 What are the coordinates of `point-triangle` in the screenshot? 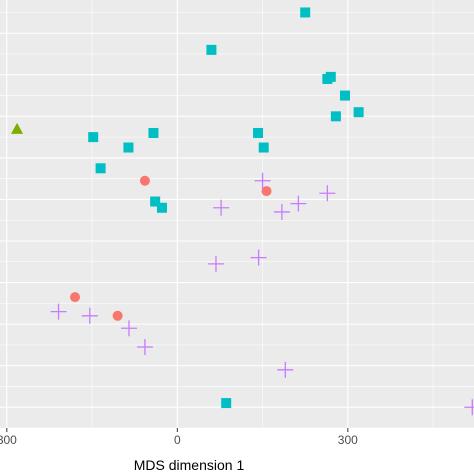 It's located at (17, 128).